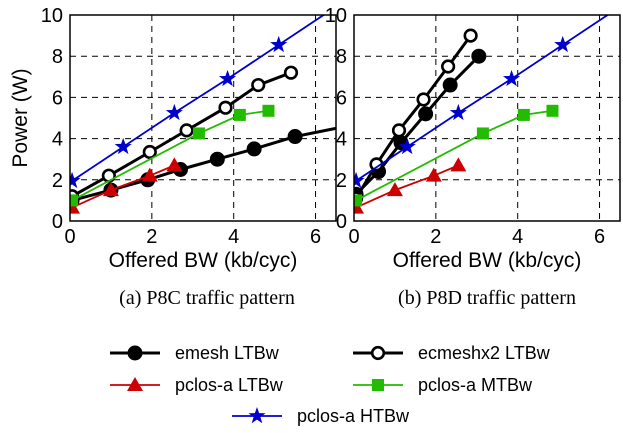 The width and height of the screenshot is (623, 433). I want to click on legend-label: ecmeshx2 LTBw, so click(484, 353).